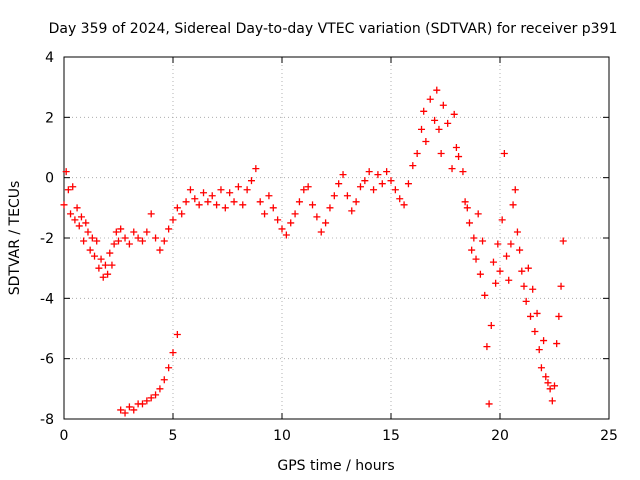 The width and height of the screenshot is (640, 480). I want to click on x-tick-label: 0, so click(64, 436).